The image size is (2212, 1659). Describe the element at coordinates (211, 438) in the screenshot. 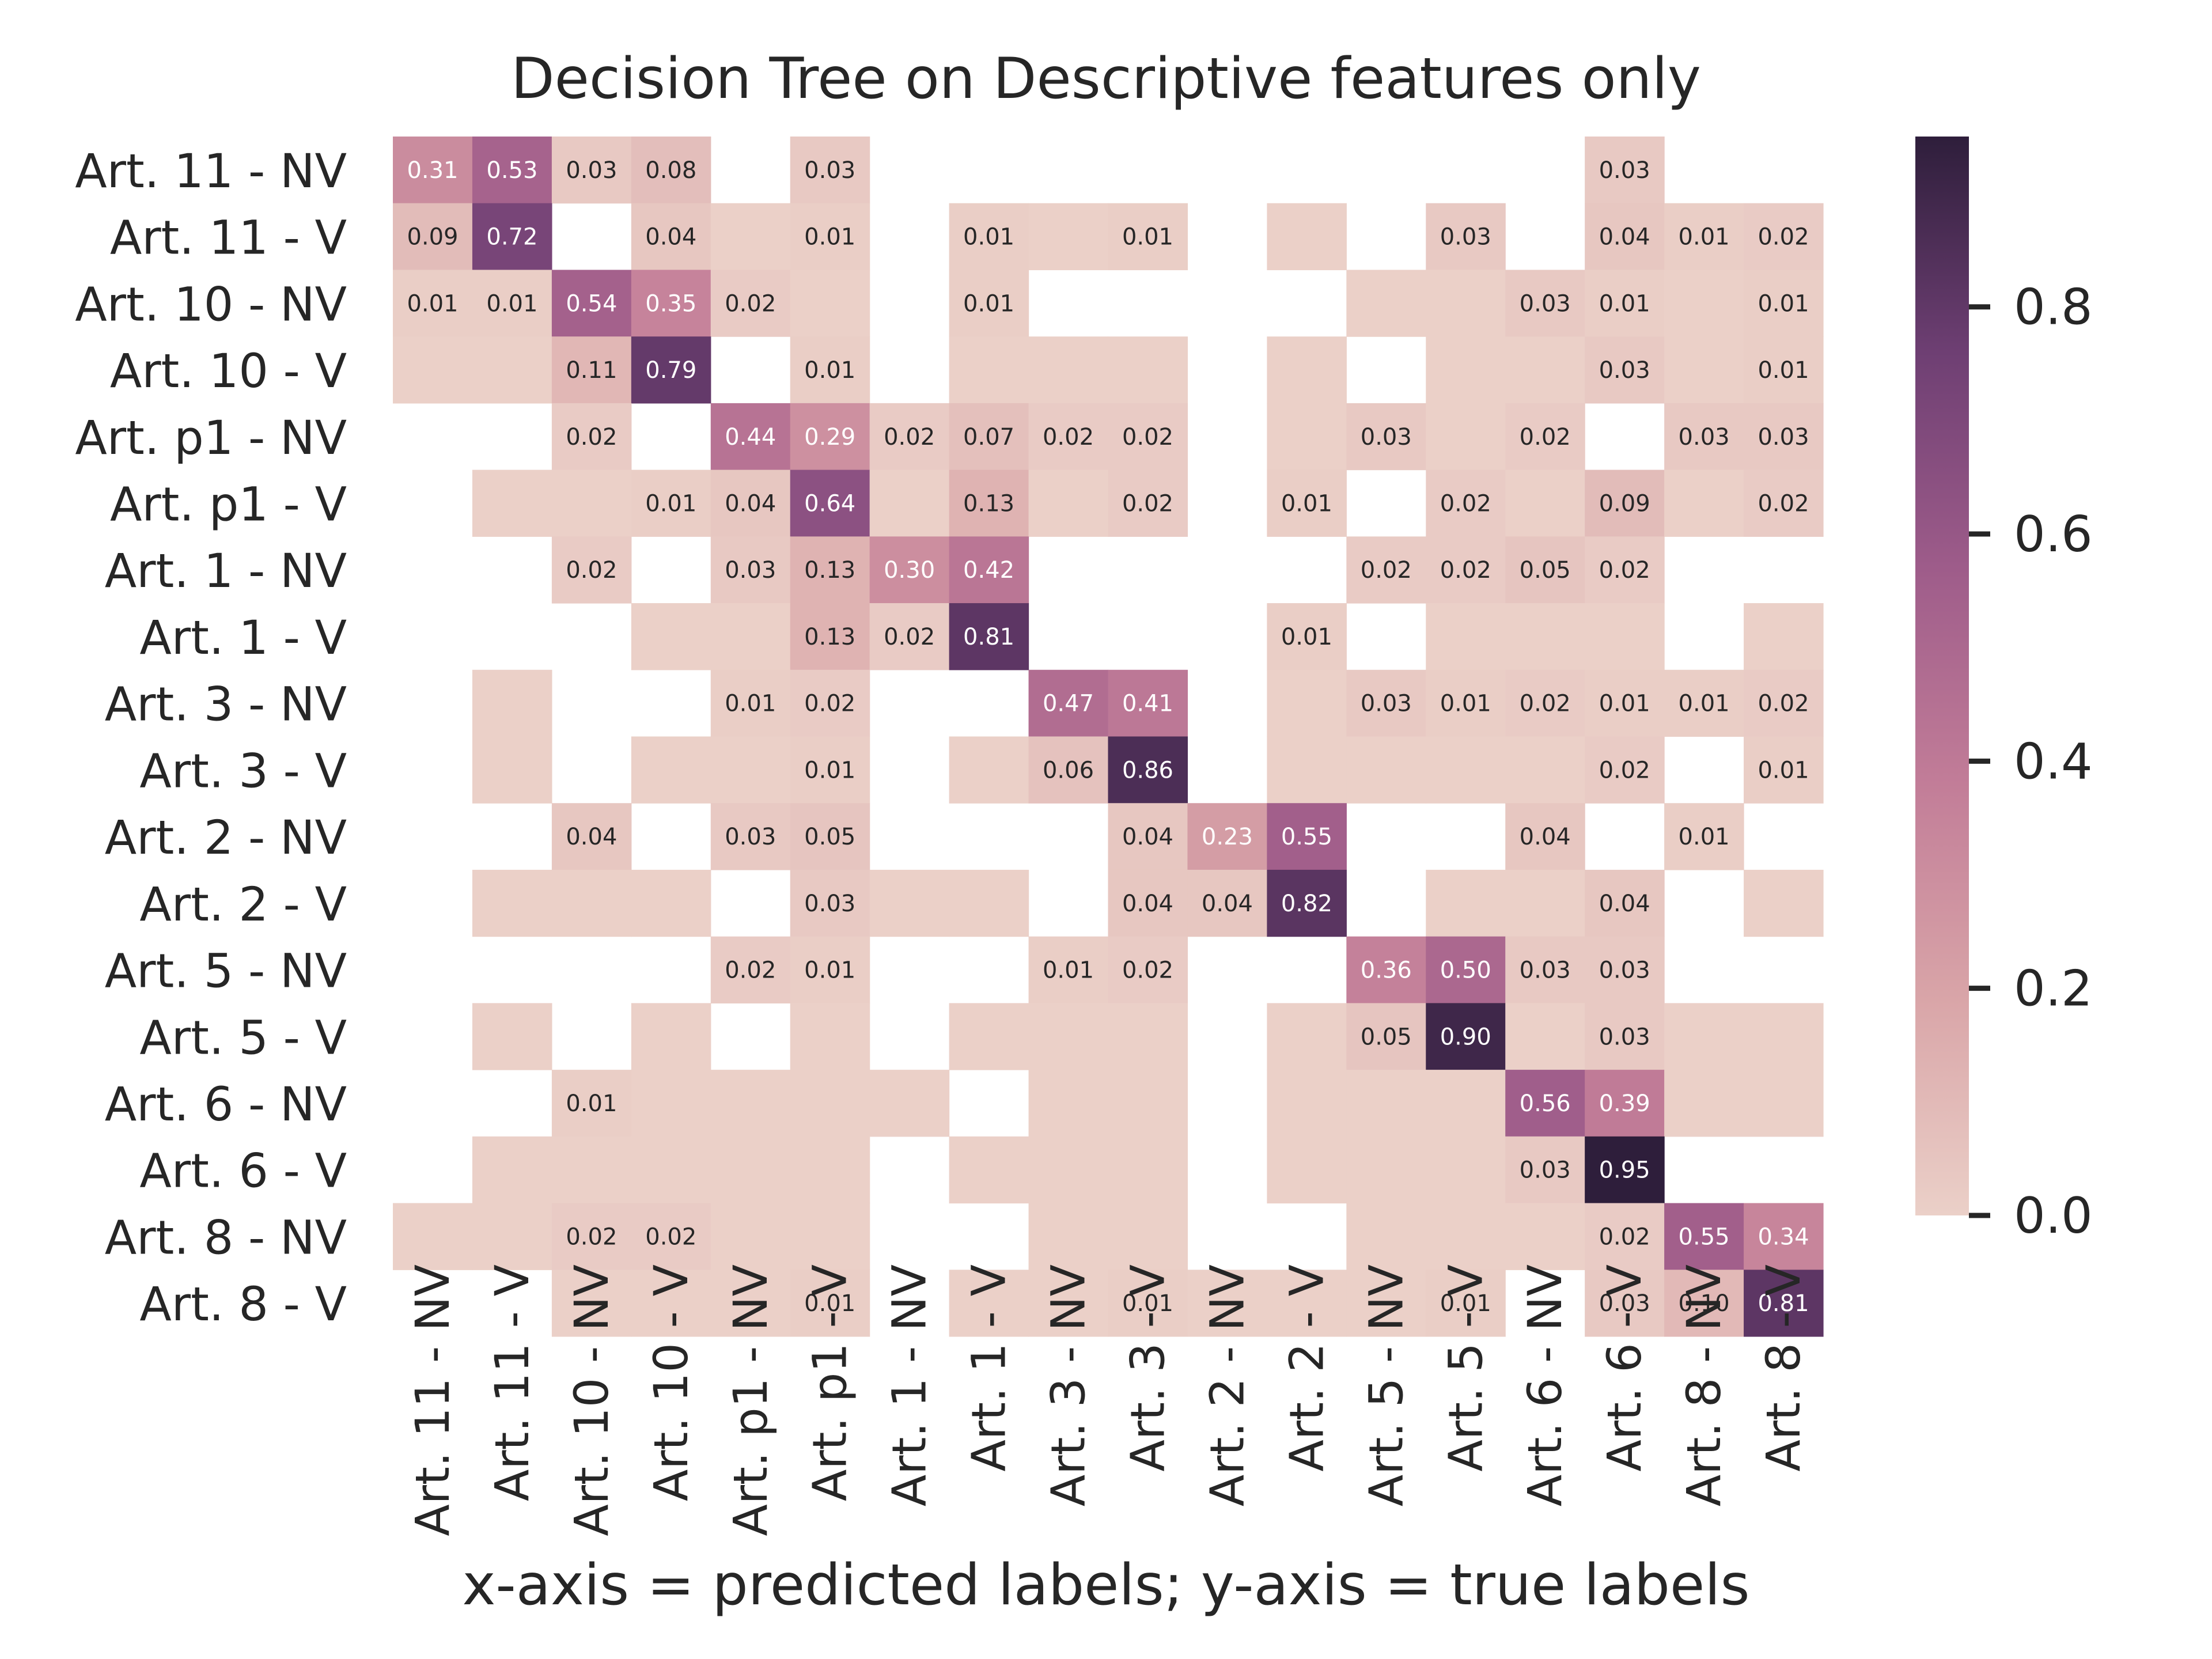

I see `row-label: Art. p1 - NV` at that location.